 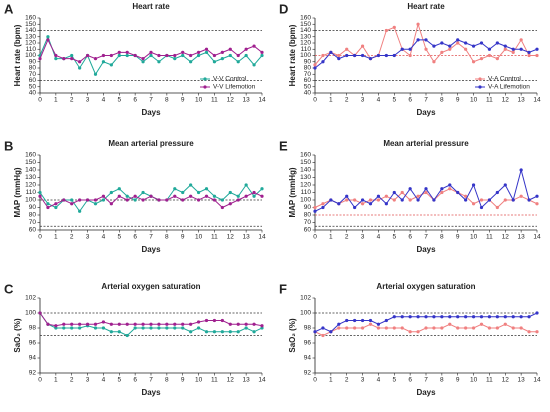 What do you see at coordinates (40, 237) in the screenshot?
I see `x-tick-label: 0` at bounding box center [40, 237].